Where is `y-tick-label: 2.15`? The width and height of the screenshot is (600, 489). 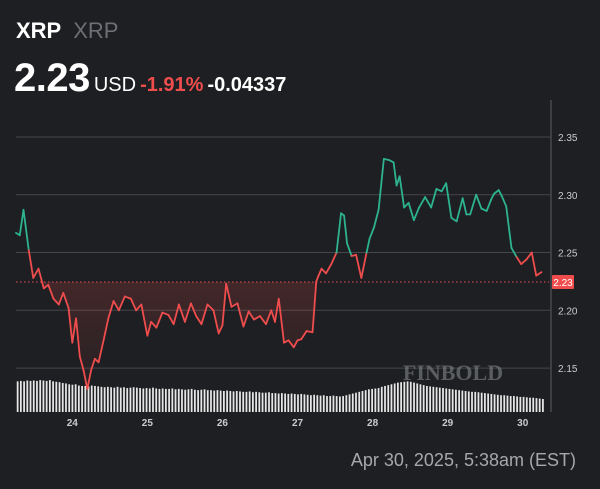 y-tick-label: 2.15 is located at coordinates (568, 369).